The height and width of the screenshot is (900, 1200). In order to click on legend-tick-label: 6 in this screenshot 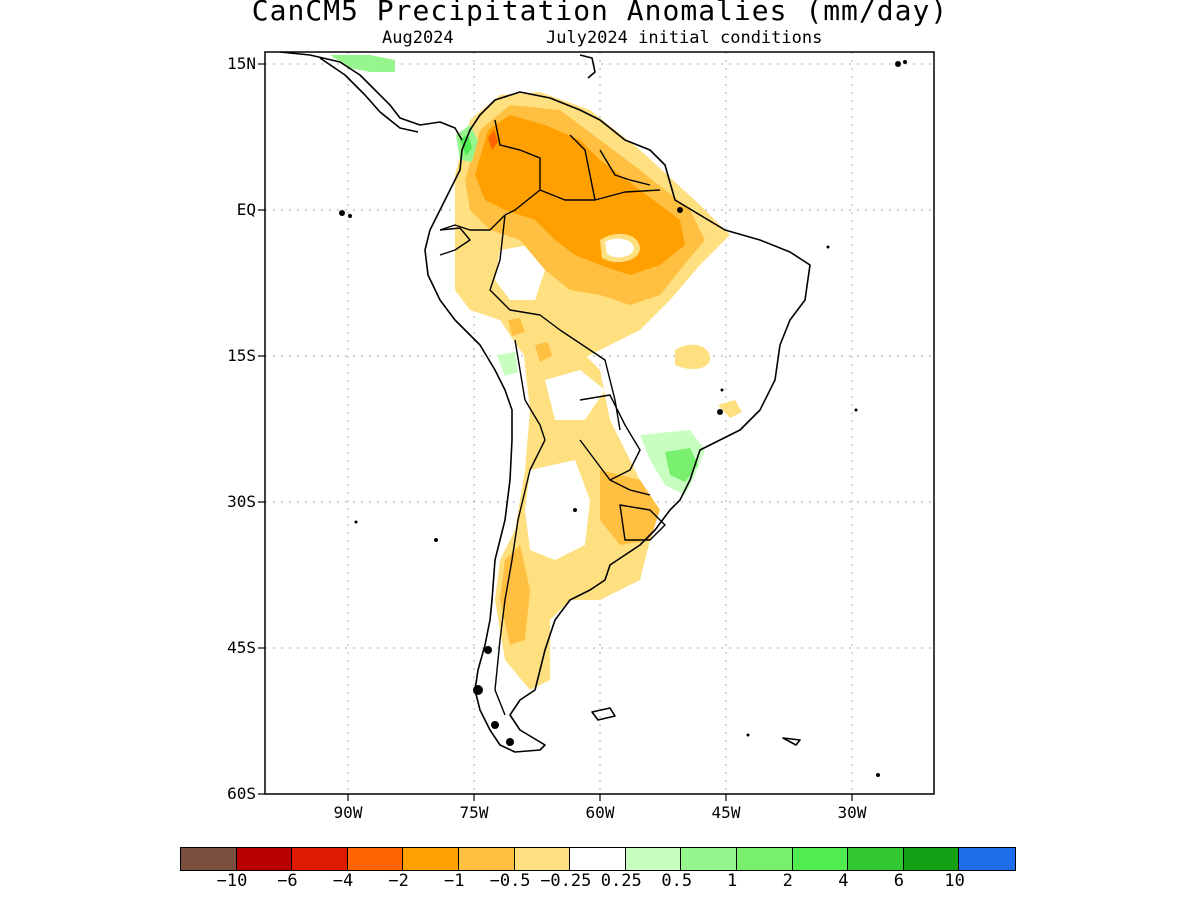, I will do `click(899, 881)`.